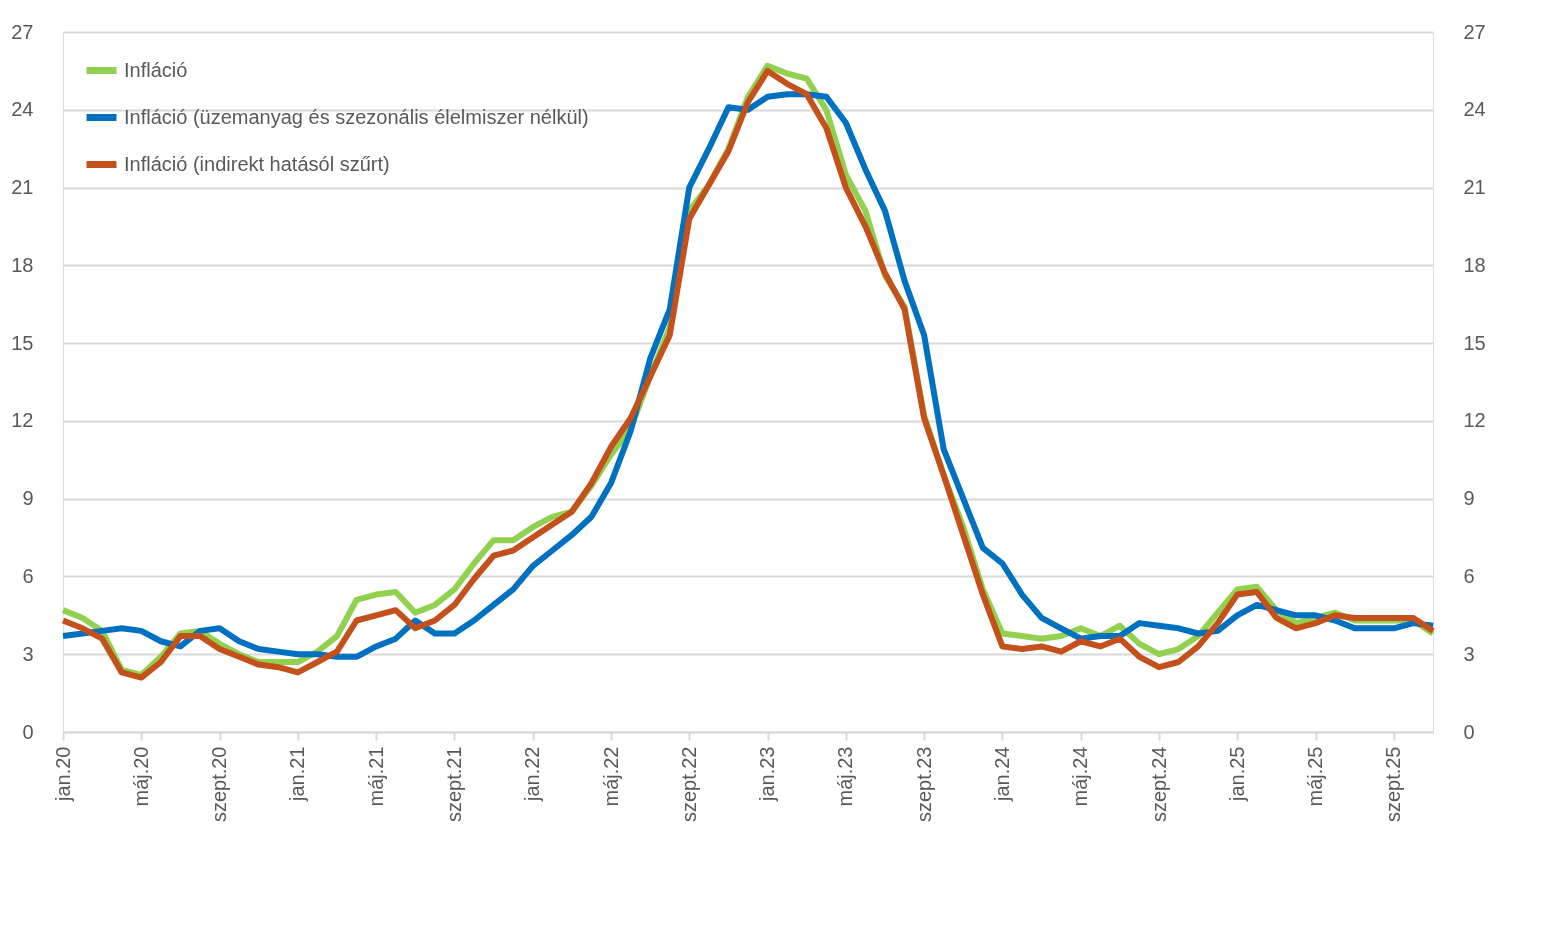 This screenshot has width=1556, height=929. Describe the element at coordinates (219, 784) in the screenshot. I see `x-tick-label: szept.20` at that location.